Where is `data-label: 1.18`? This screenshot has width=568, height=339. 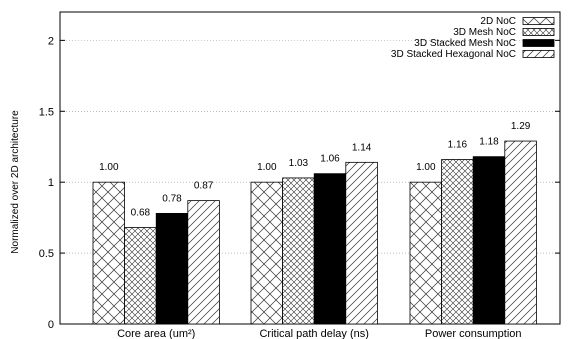 data-label: 1.18 is located at coordinates (489, 142).